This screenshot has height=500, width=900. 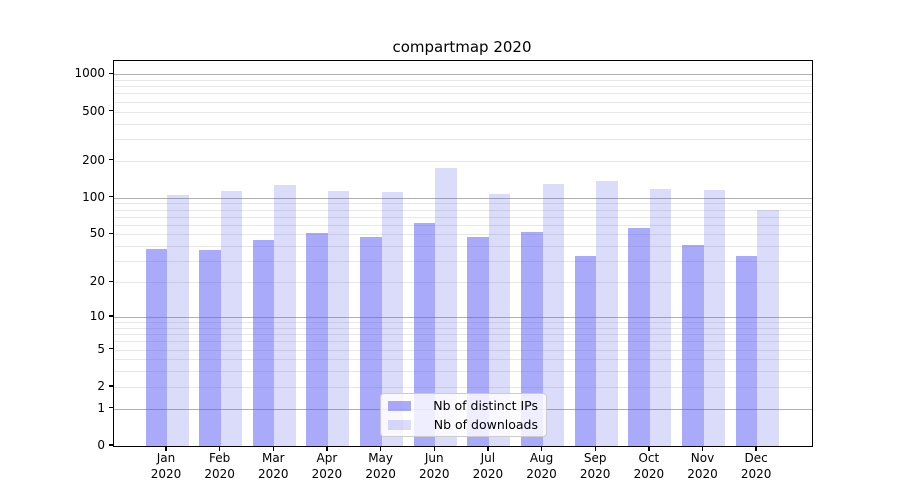 I want to click on bar-downloads-dec, so click(x=768, y=327).